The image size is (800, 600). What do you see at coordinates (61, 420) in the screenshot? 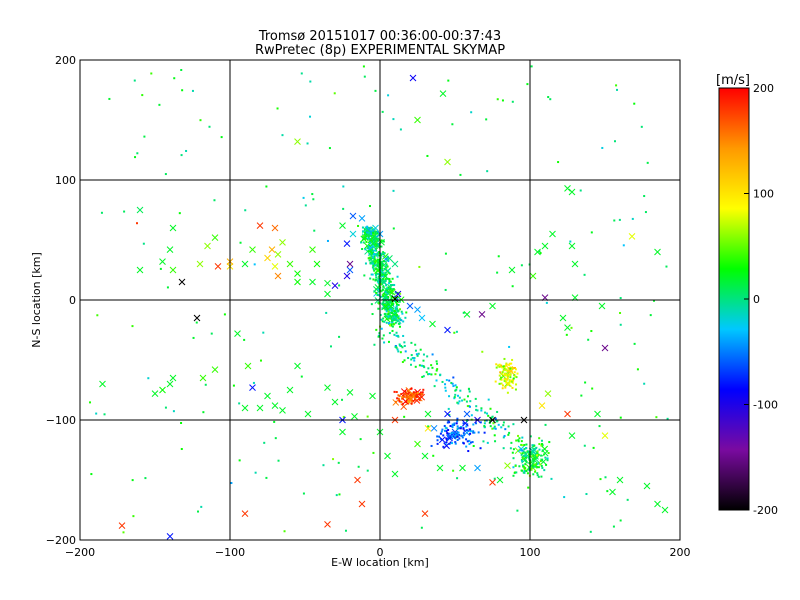
I see `y-tick-label: −100` at bounding box center [61, 420].